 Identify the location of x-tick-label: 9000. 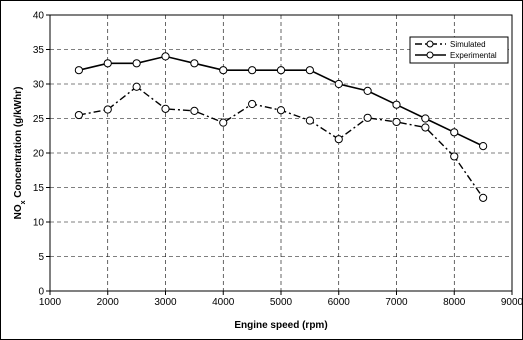
(512, 302).